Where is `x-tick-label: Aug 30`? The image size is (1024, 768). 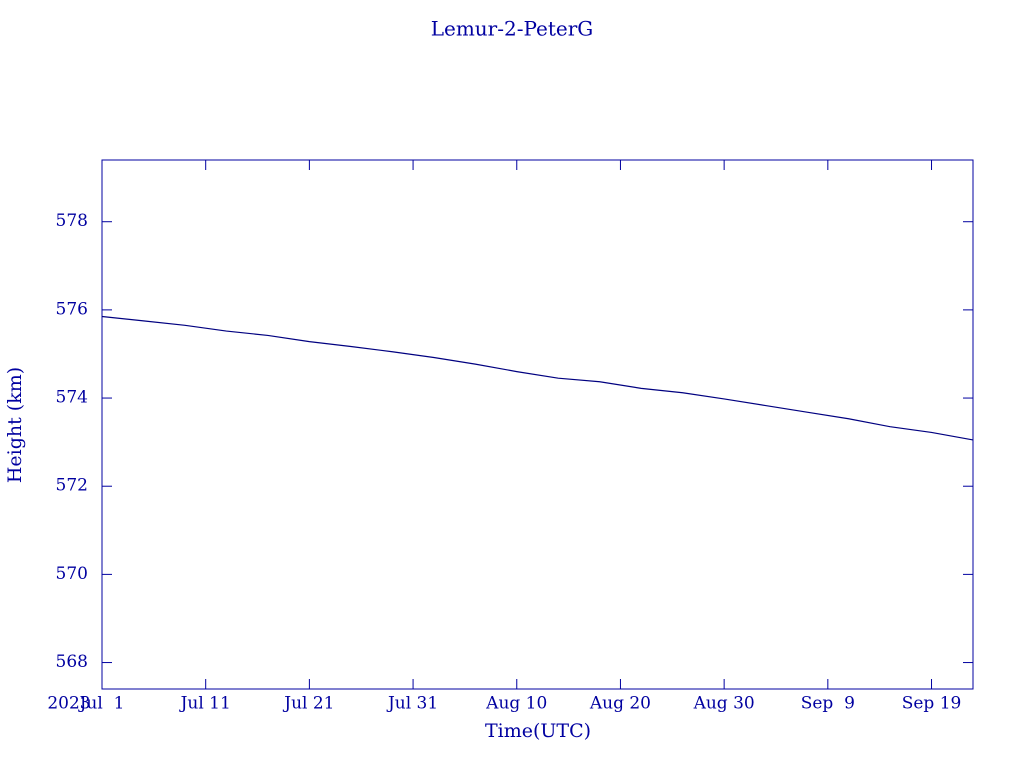
x-tick-label: Aug 30 is located at coordinates (724, 704).